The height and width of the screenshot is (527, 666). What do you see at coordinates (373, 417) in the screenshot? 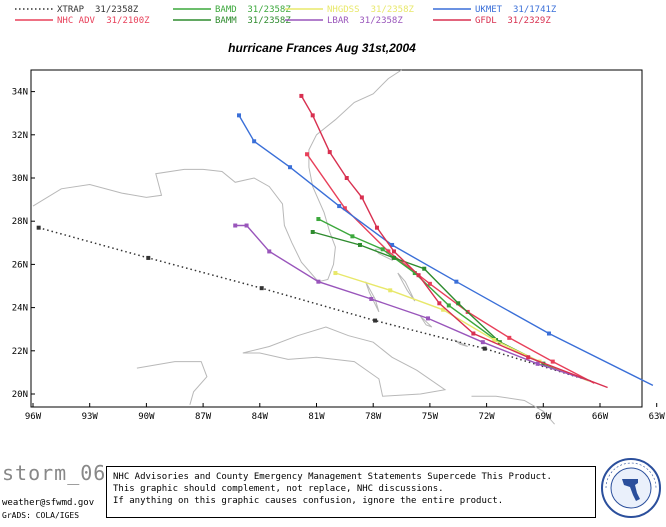
I see `x-tick-label: 78W` at bounding box center [373, 417].